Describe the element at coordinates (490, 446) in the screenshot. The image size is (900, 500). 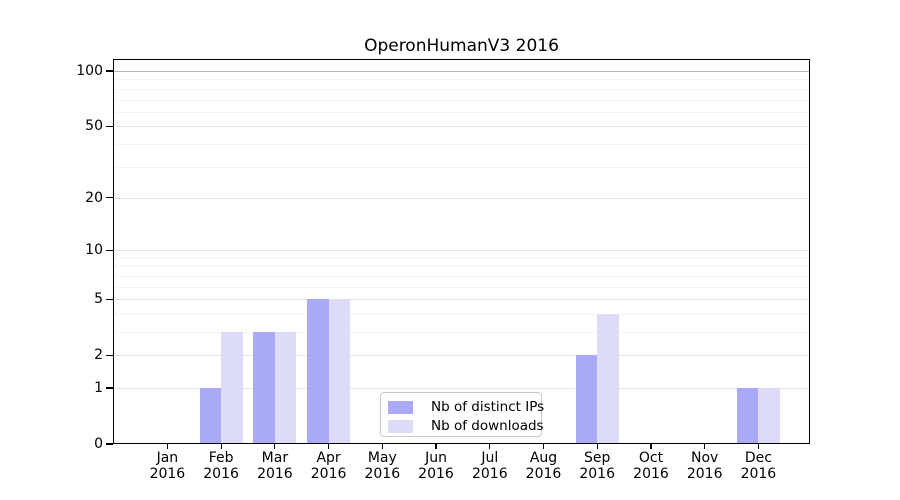
I see `x-tick-mark-jul` at that location.